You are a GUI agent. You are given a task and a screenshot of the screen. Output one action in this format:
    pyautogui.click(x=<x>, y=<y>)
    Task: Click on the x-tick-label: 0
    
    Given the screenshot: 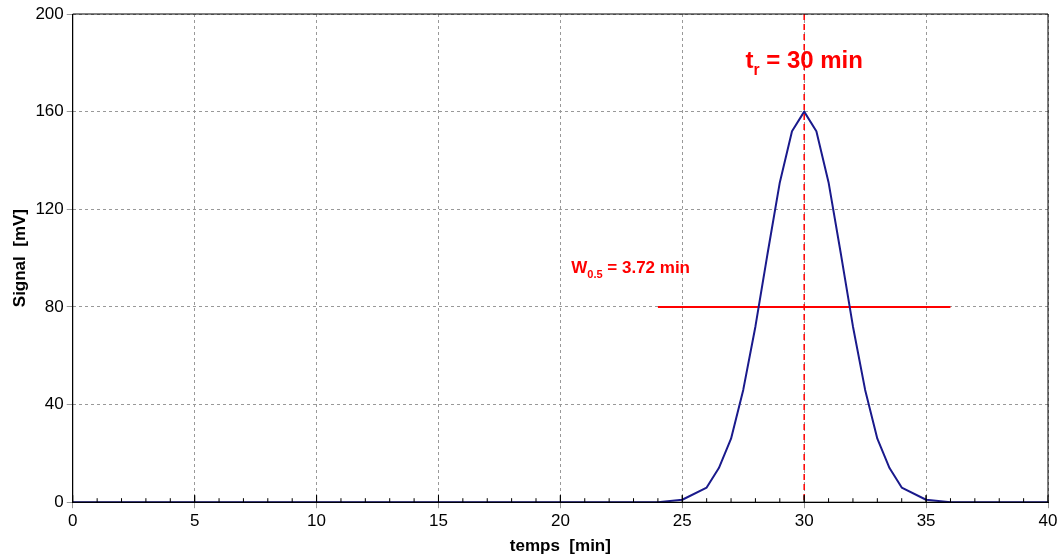 What is the action you would take?
    pyautogui.click(x=73, y=521)
    